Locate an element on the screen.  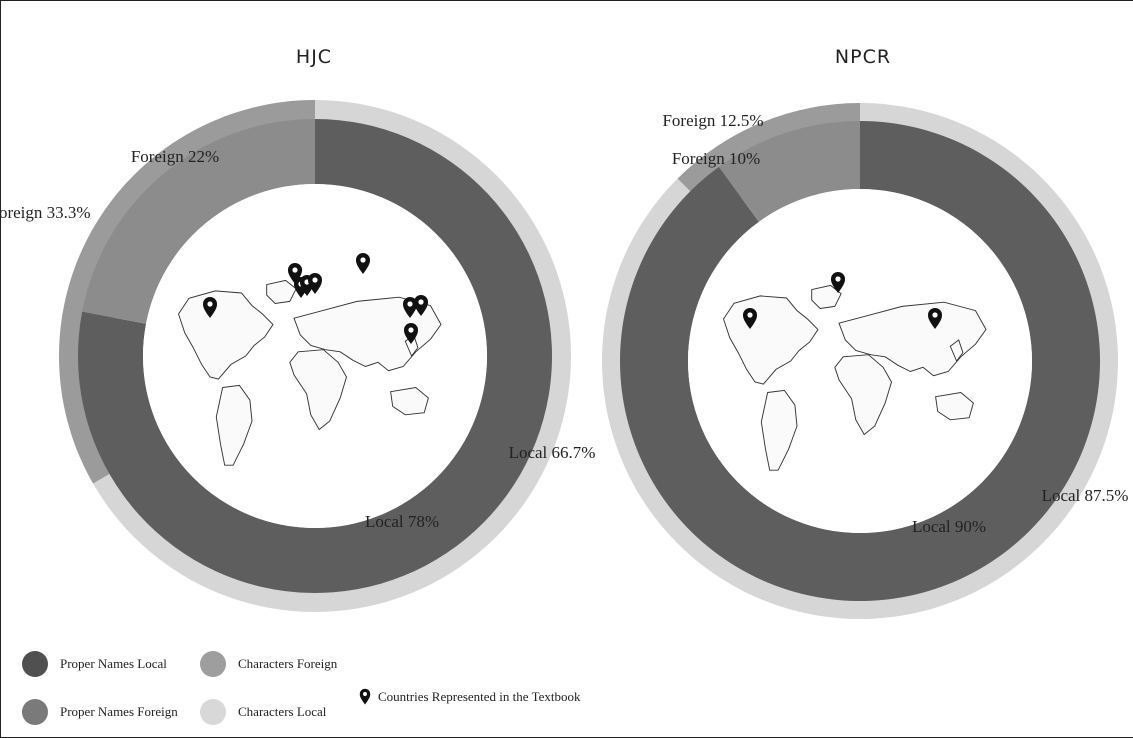
slice-label-hjc-characters-foreign: Foreign 33.3% is located at coordinates (45, 212).